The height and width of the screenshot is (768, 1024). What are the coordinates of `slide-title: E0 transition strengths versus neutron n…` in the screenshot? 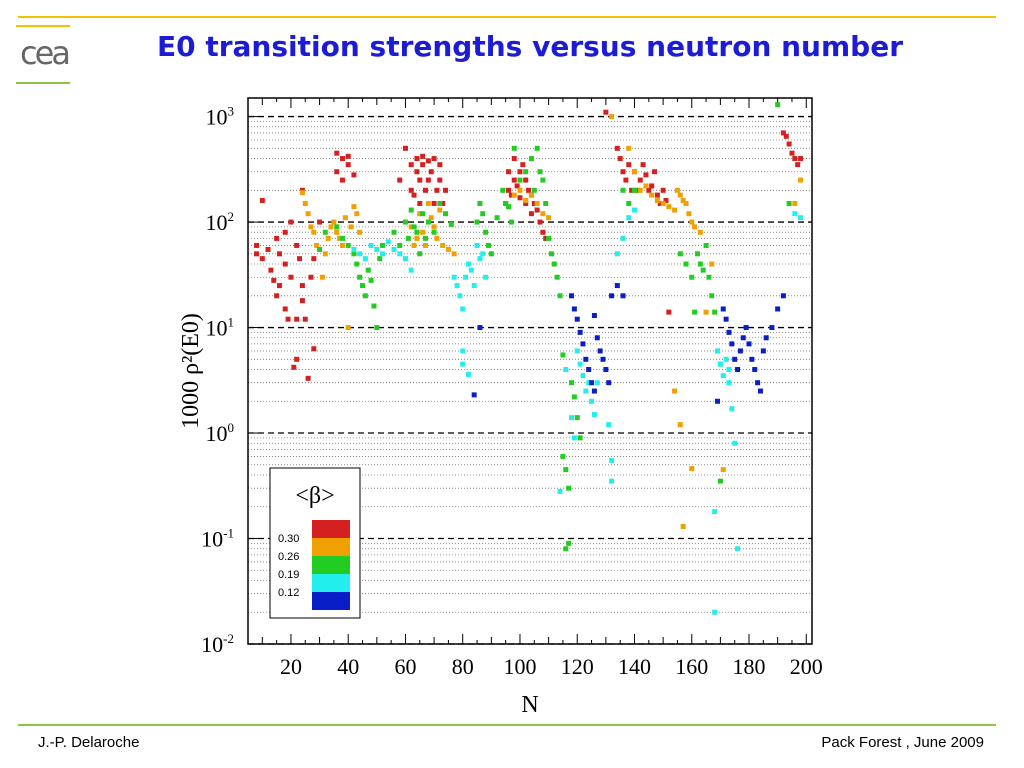 It's located at (530, 46).